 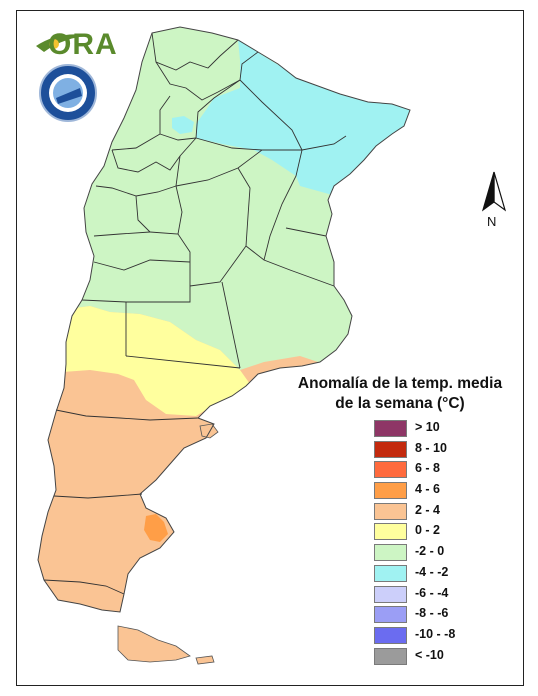 What do you see at coordinates (430, 551) in the screenshot?
I see `legend-label: -2 - 0` at bounding box center [430, 551].